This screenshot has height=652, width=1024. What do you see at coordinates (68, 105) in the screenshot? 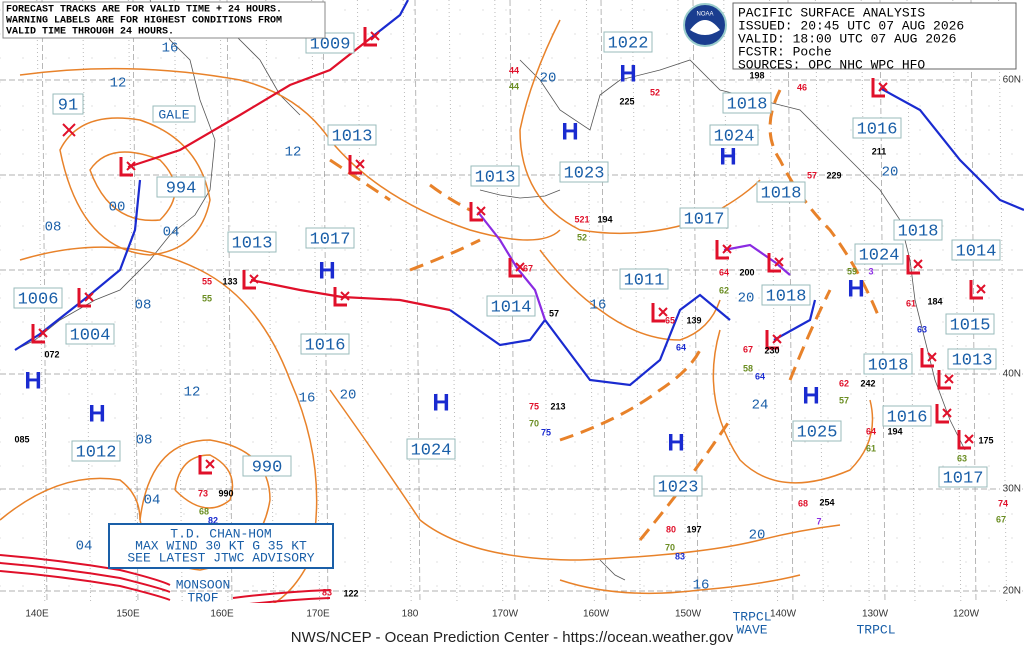
I see `forecast-position: 91` at bounding box center [68, 105].